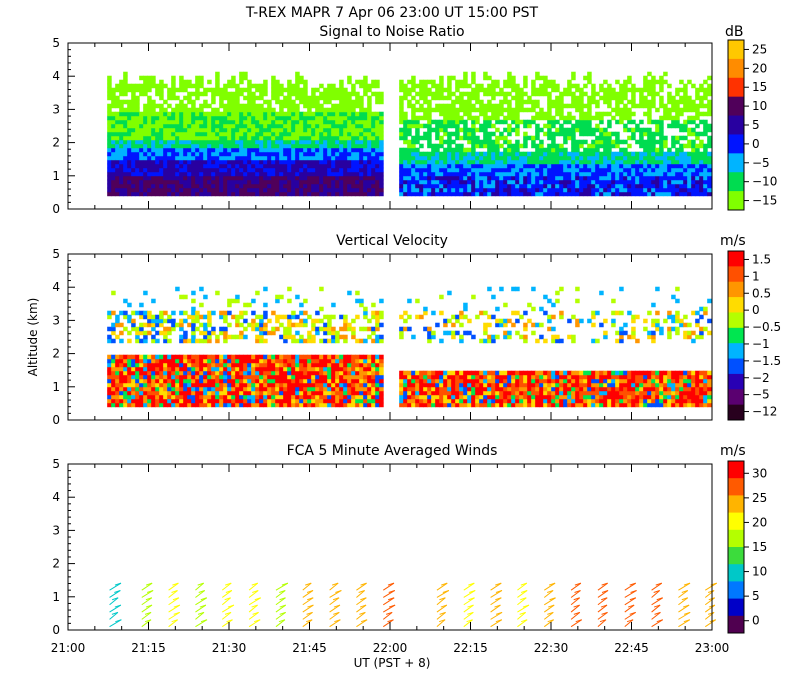 This screenshot has width=800, height=700. What do you see at coordinates (764, 201) in the screenshot?
I see `colorbar-label: −15` at bounding box center [764, 201].